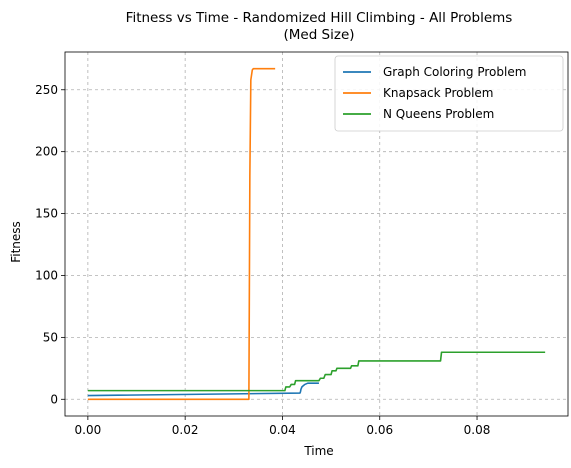 This screenshot has width=571, height=468. Describe the element at coordinates (454, 72) in the screenshot. I see `legend-label: Graph Coloring Problem` at that location.